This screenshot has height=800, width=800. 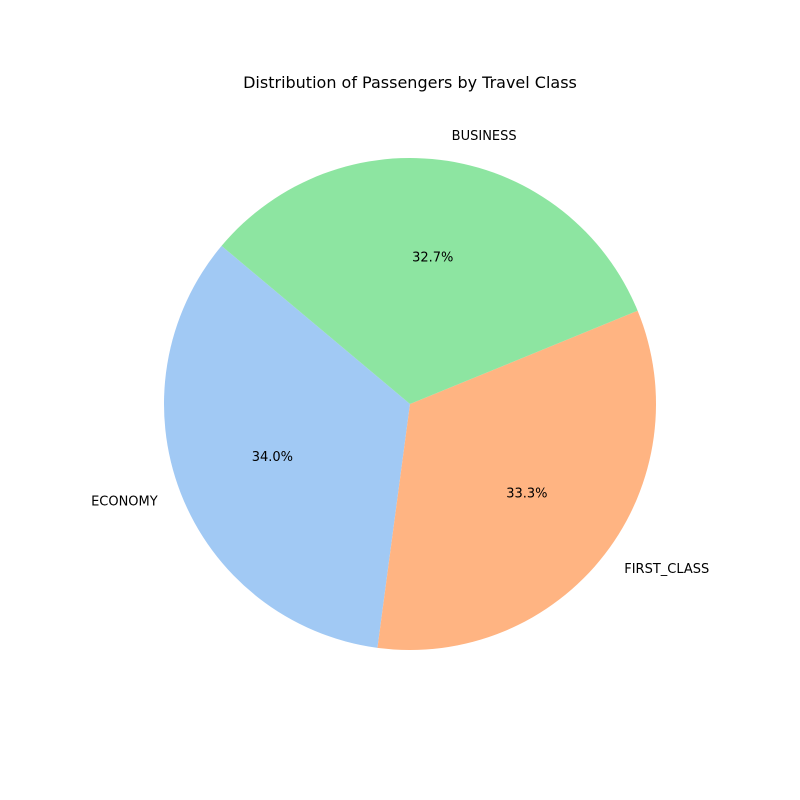 I want to click on slice-percent-economy: 34.0%, so click(x=272, y=457).